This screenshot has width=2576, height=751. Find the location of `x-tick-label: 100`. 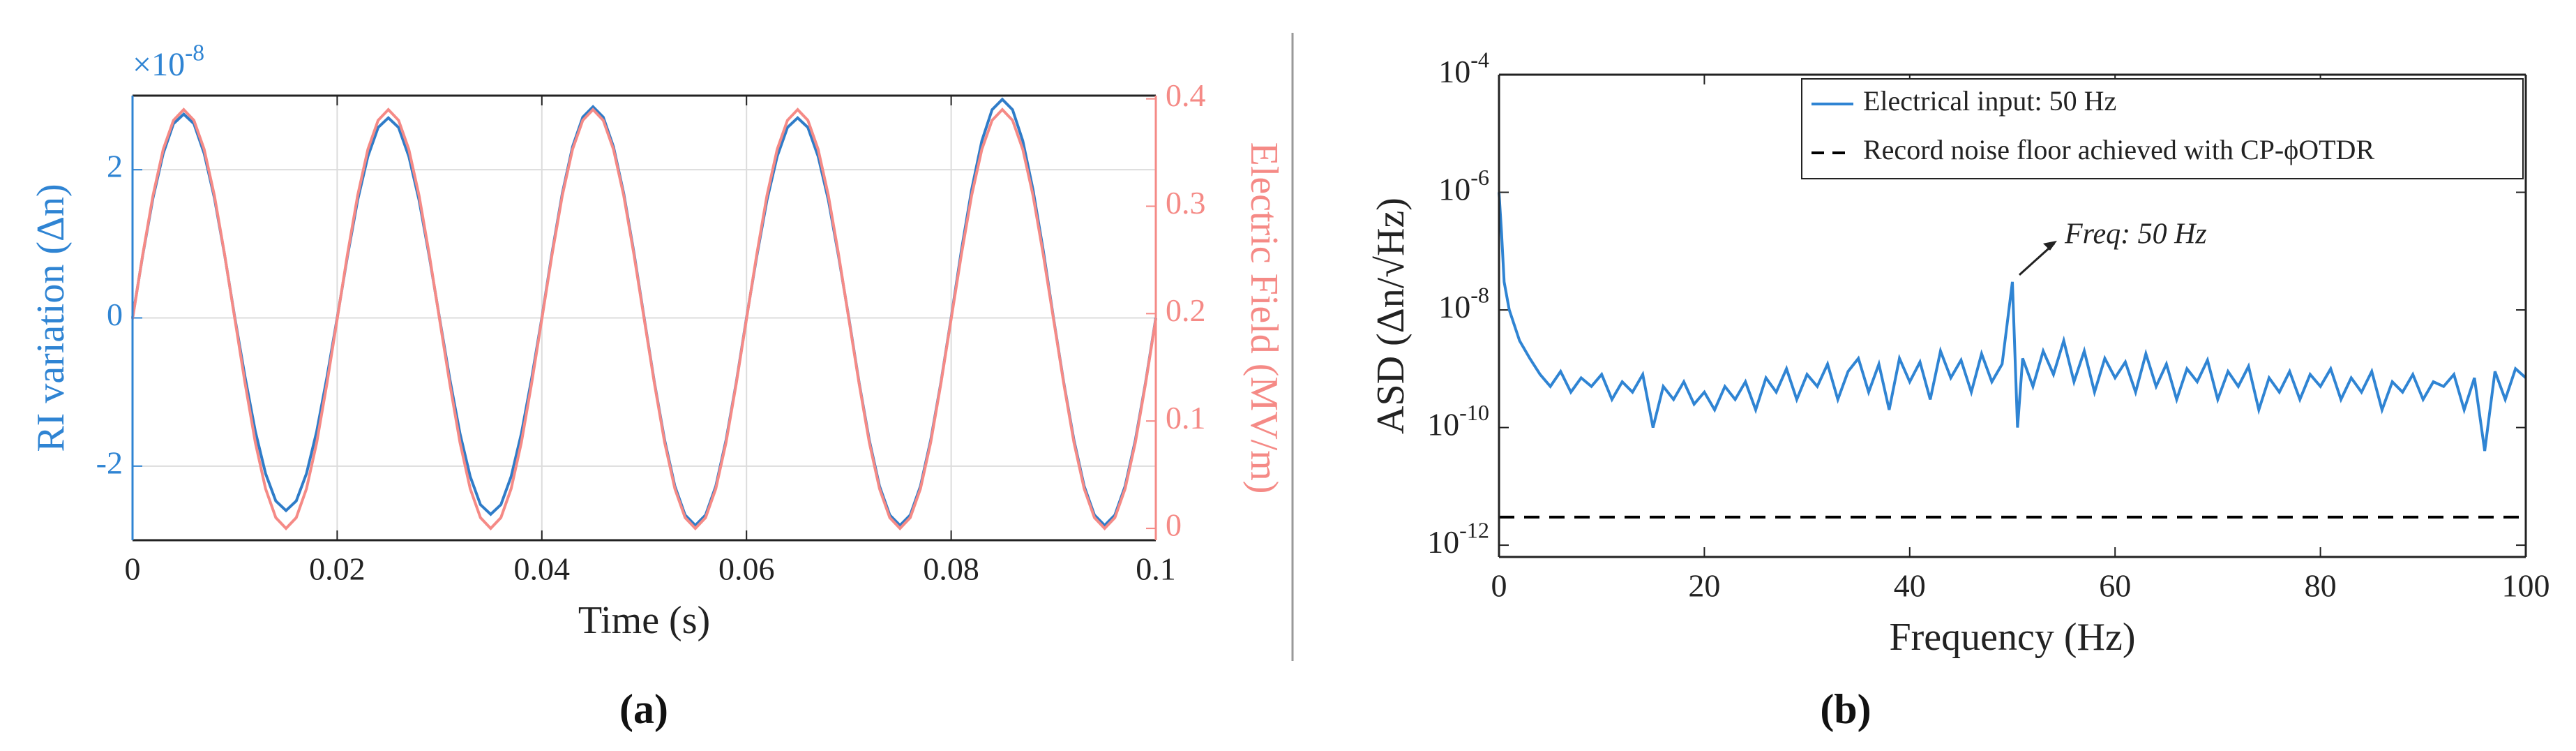

x-tick-label: 100 is located at coordinates (2526, 586).